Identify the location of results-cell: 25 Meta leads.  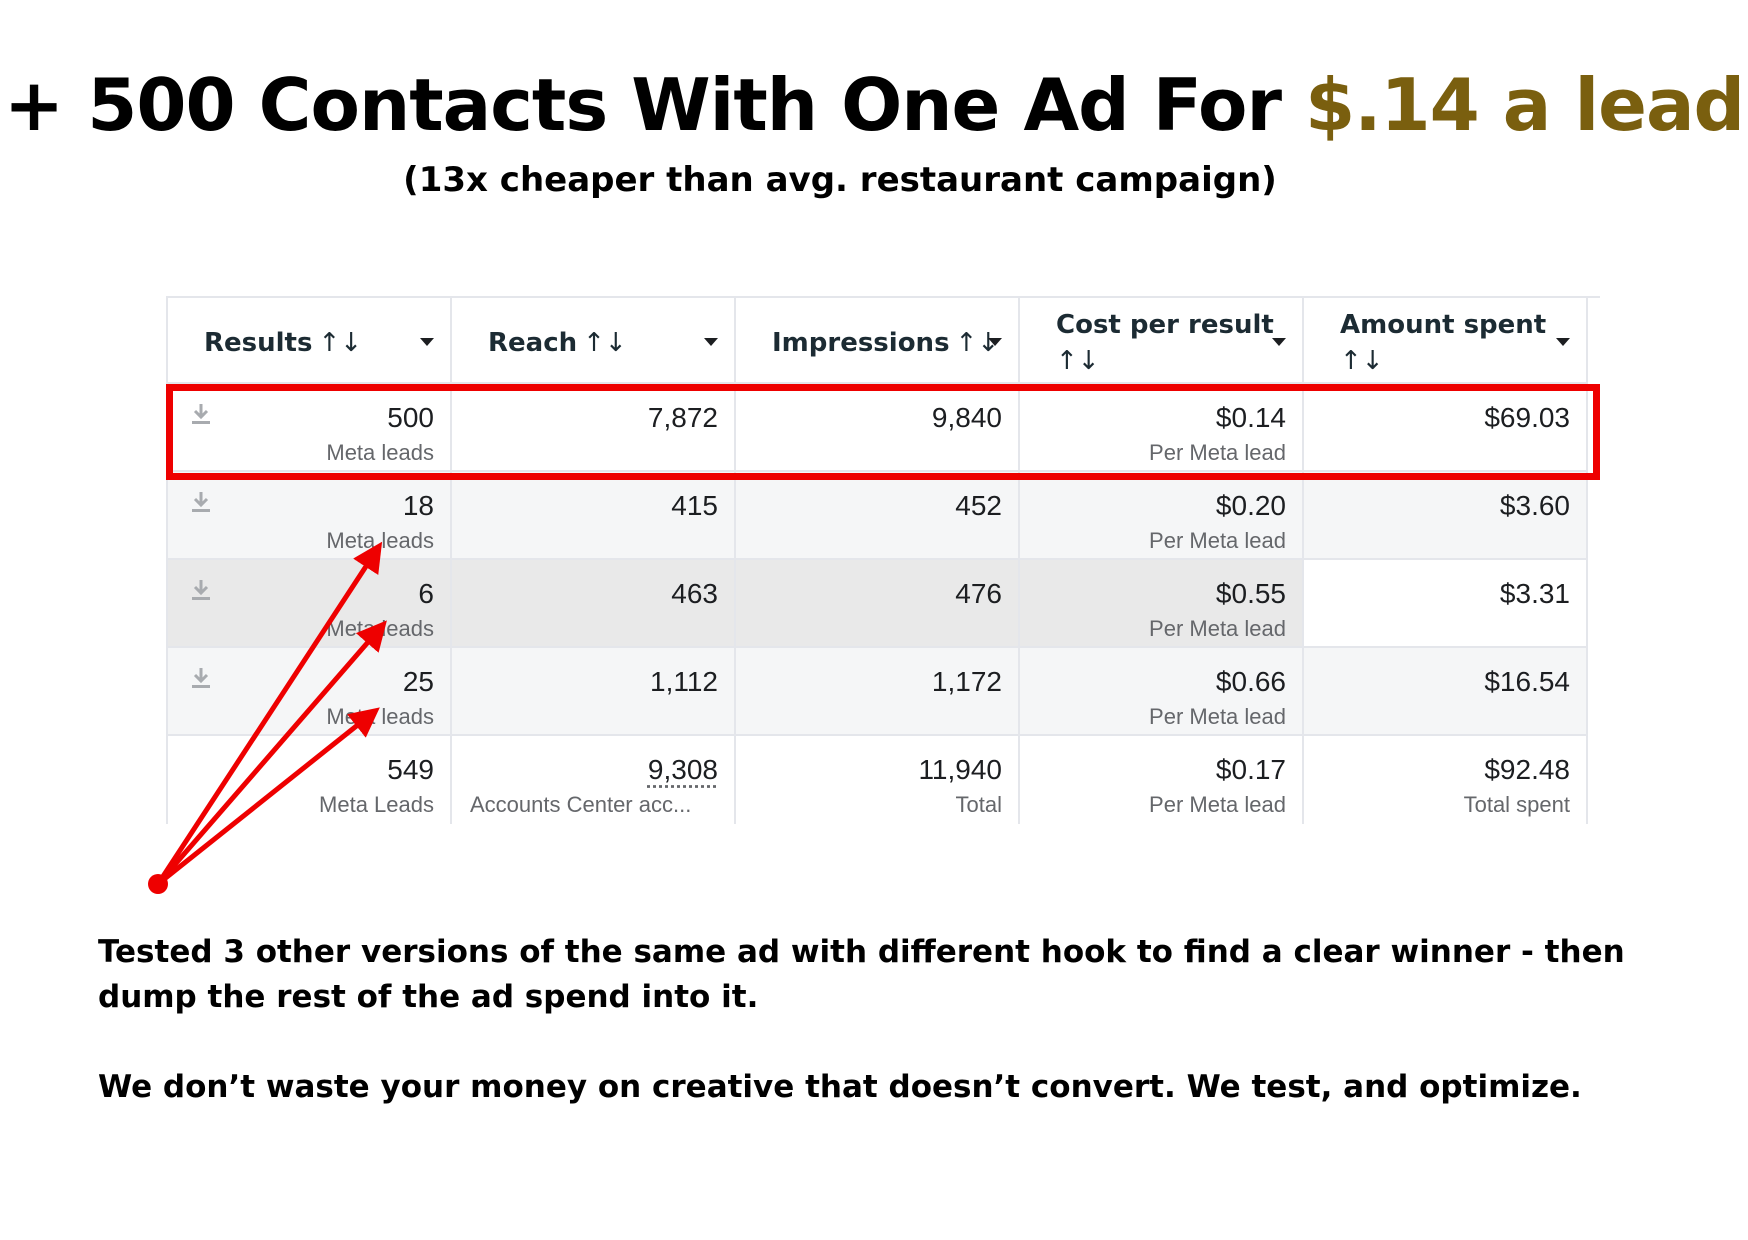
(310, 692).